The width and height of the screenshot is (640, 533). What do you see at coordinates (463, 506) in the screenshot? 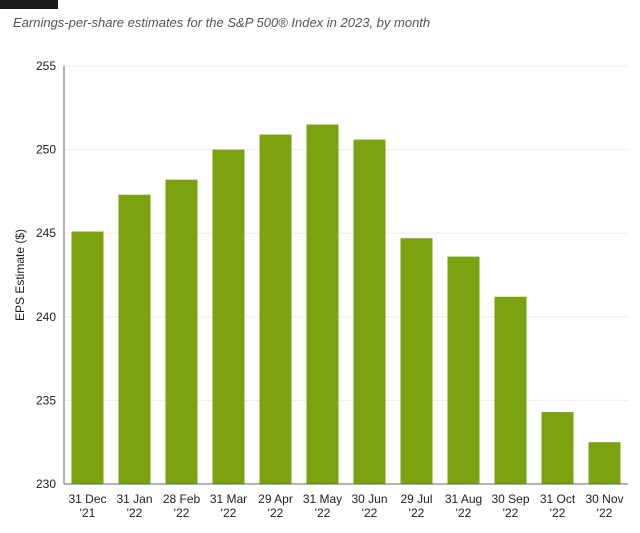
I see `x-tick-label: 31 Aug '22` at bounding box center [463, 506].